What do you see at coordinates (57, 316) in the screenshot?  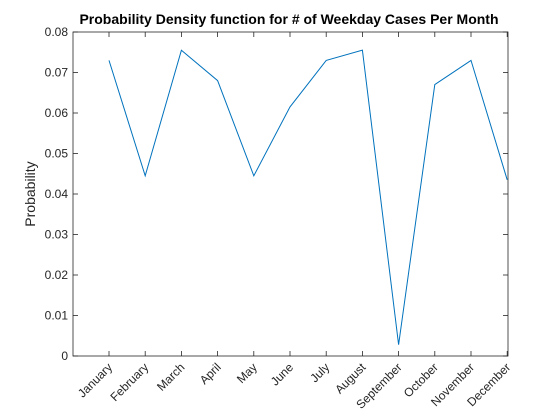 I see `y-tick-label: 0.01` at bounding box center [57, 316].